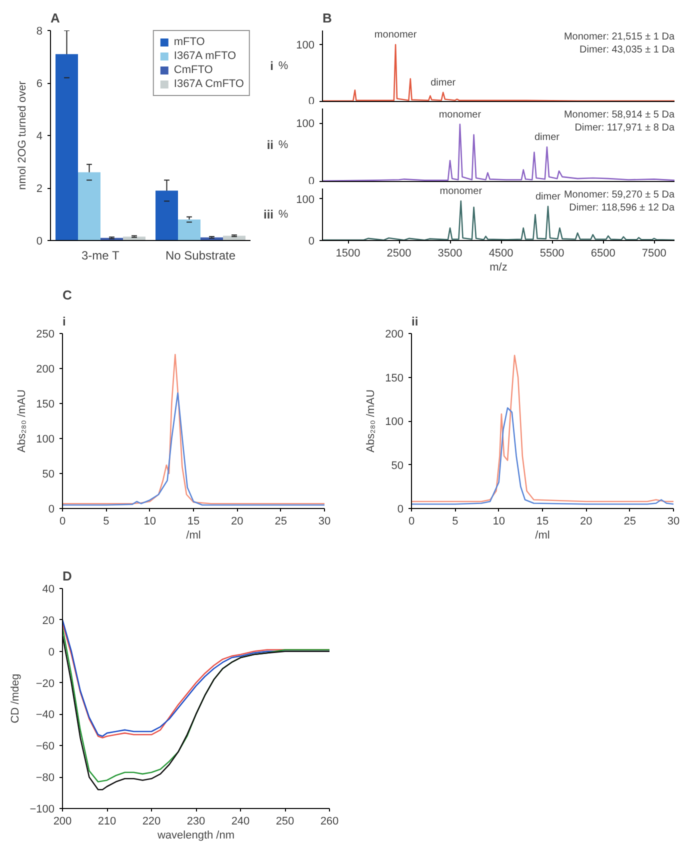 The image size is (698, 862). Describe the element at coordinates (270, 145) in the screenshot. I see `text: ii` at that location.